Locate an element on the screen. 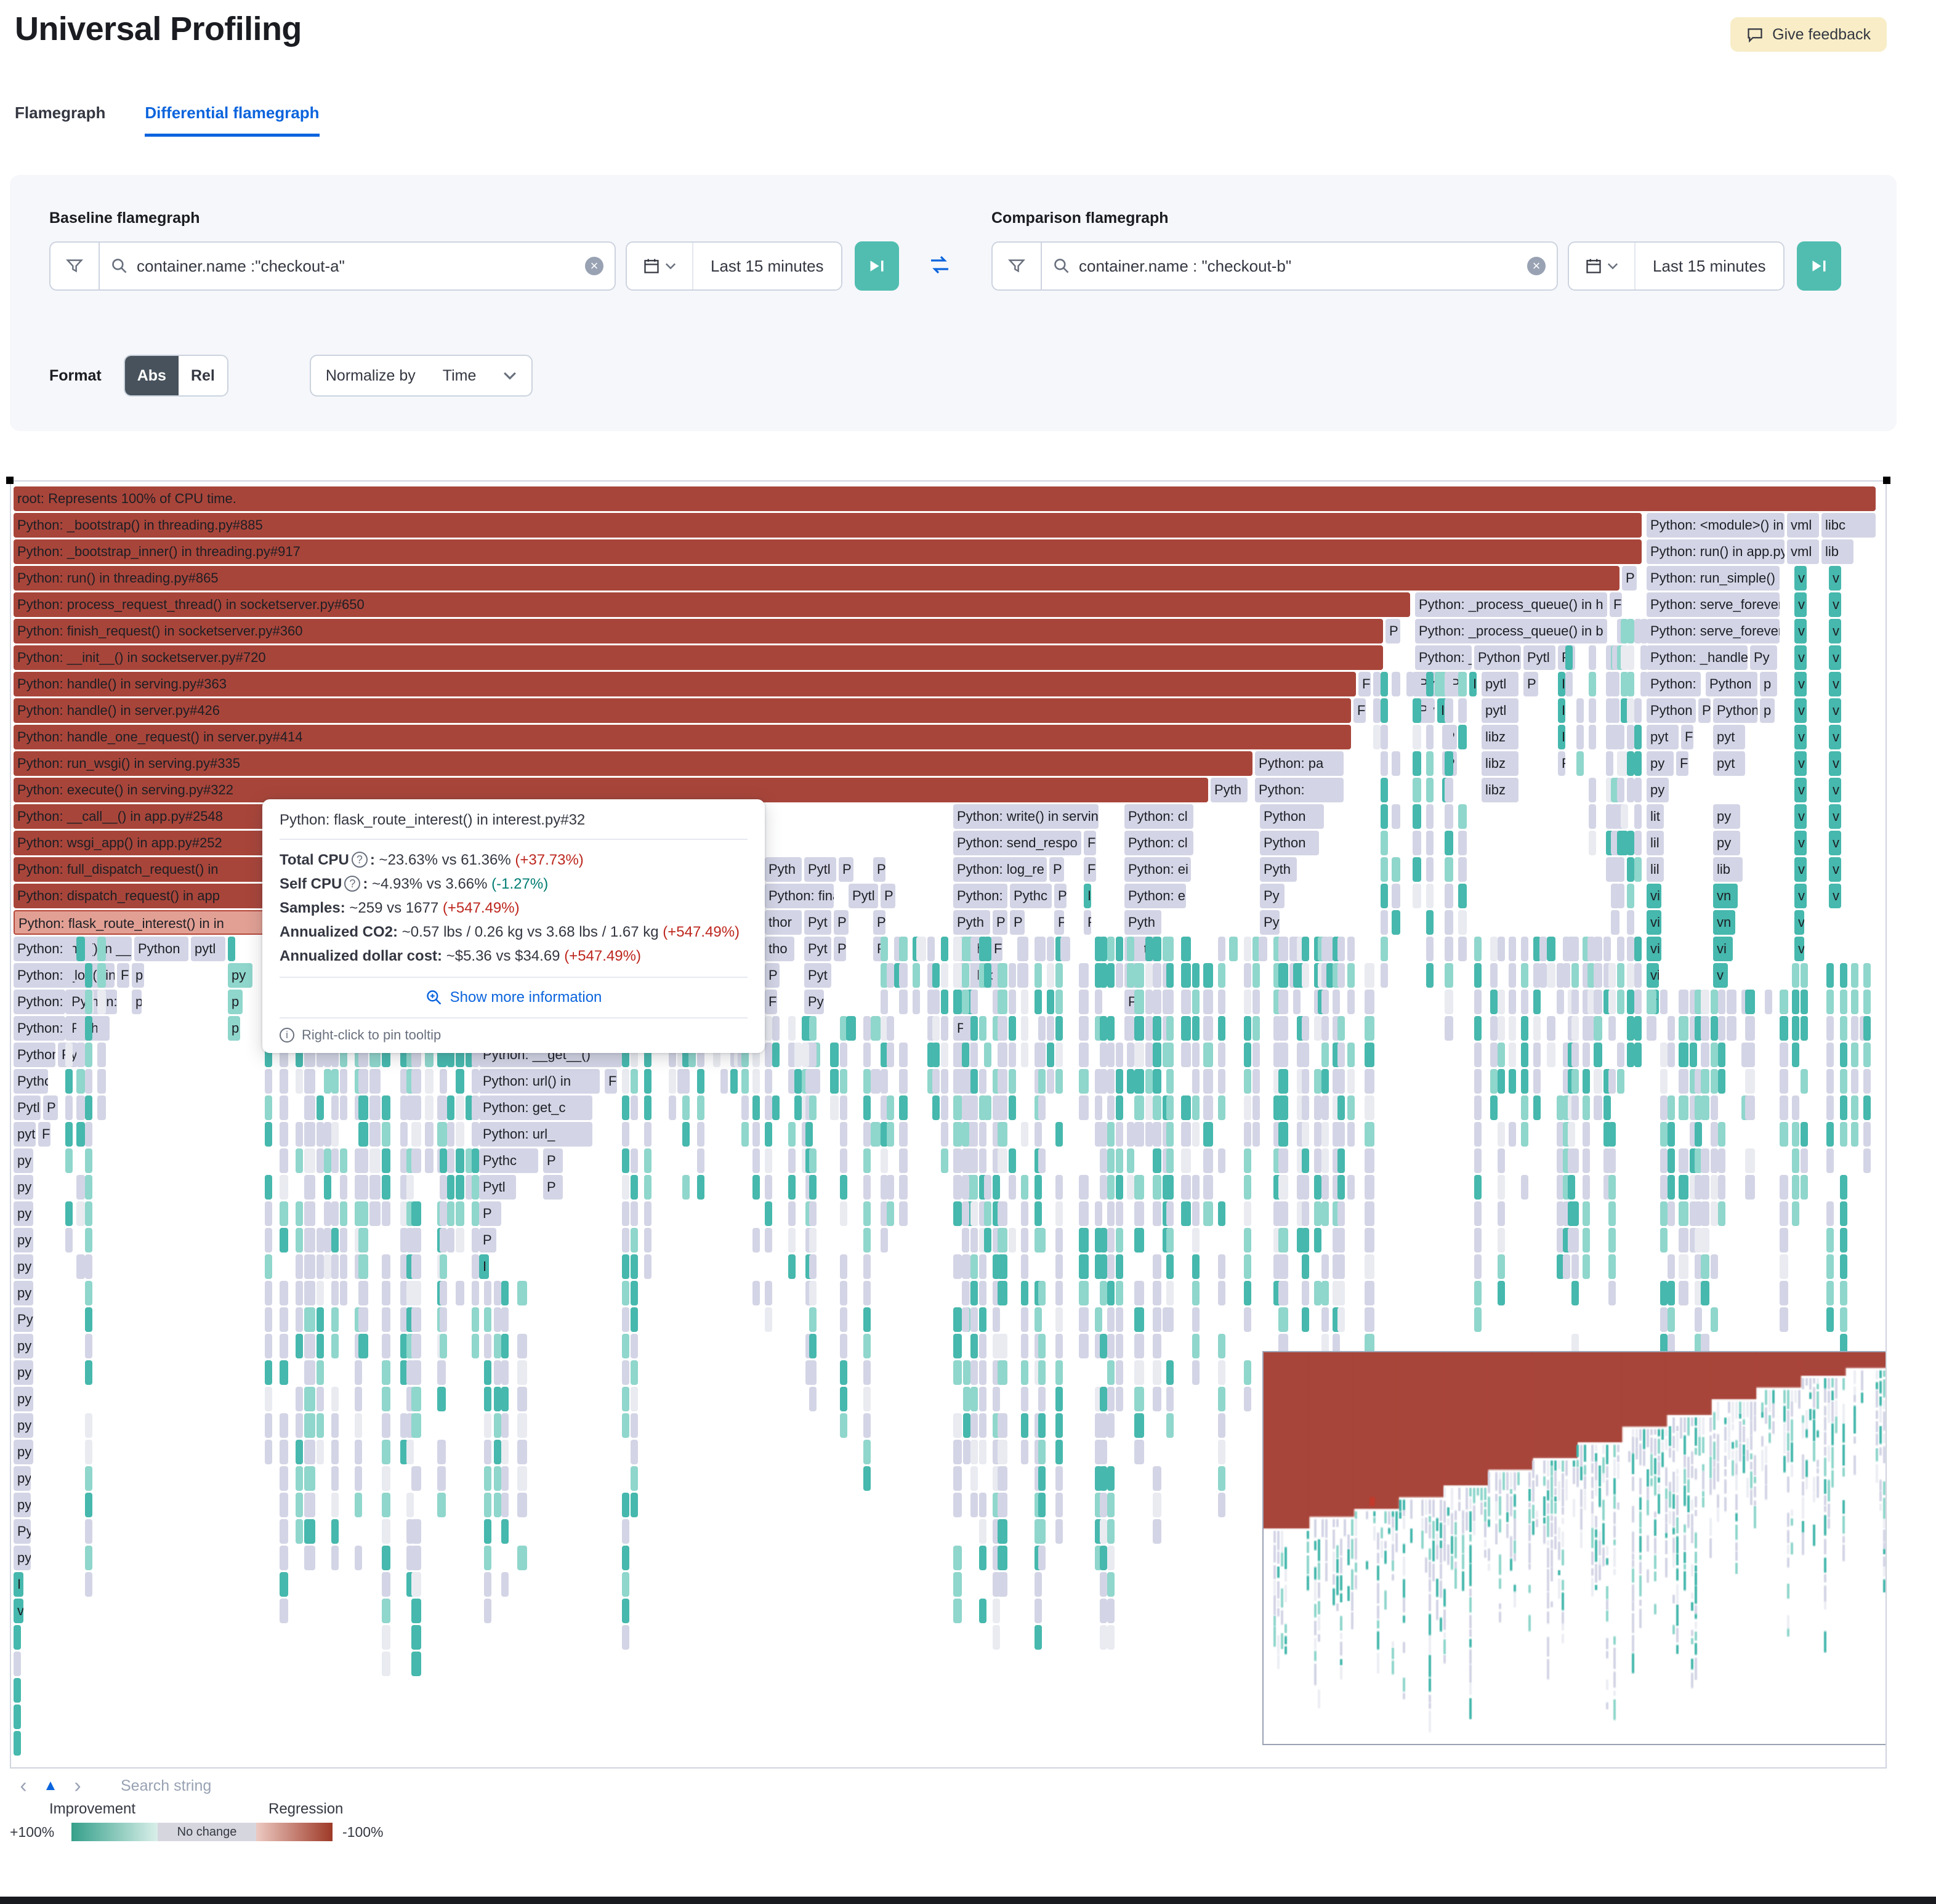 The width and height of the screenshot is (1936, 1904). flame-frame: Python: is located at coordinates (980, 896).